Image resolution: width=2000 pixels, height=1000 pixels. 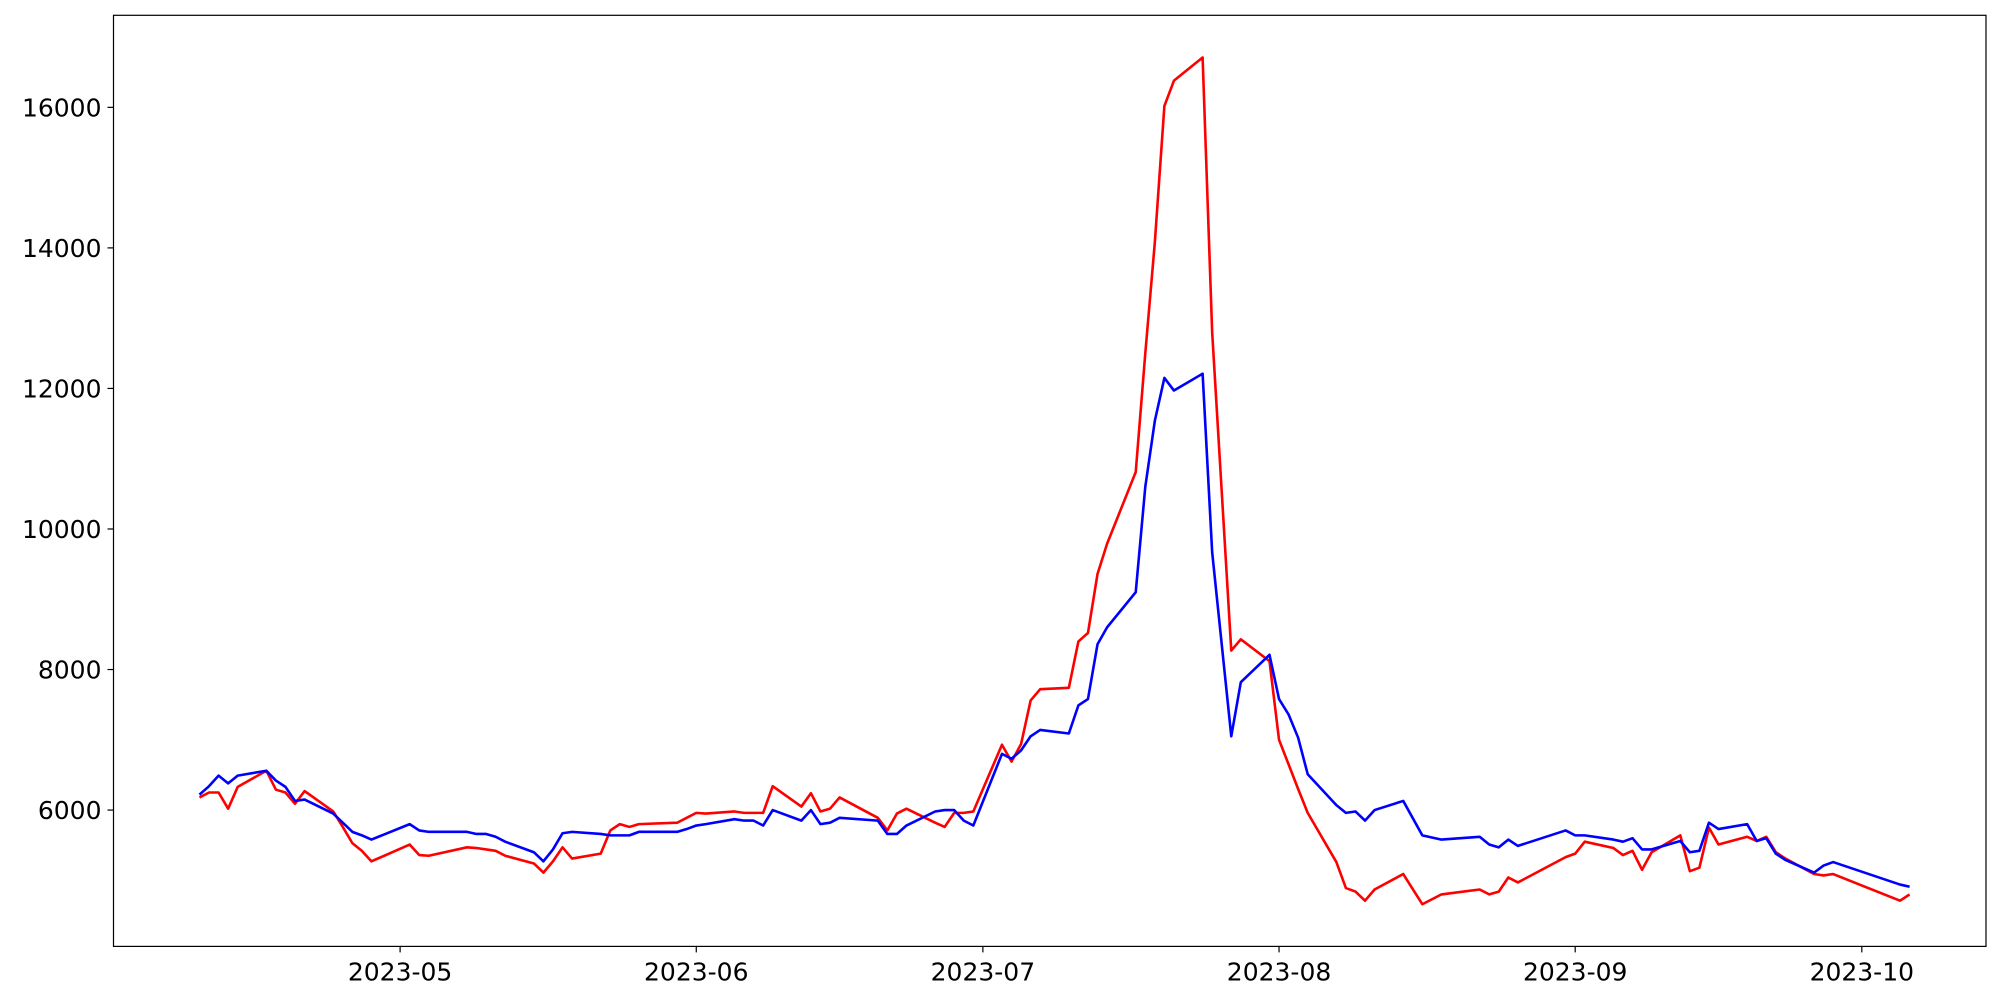 I want to click on x-tick-label: 2023-06, so click(x=696, y=971).